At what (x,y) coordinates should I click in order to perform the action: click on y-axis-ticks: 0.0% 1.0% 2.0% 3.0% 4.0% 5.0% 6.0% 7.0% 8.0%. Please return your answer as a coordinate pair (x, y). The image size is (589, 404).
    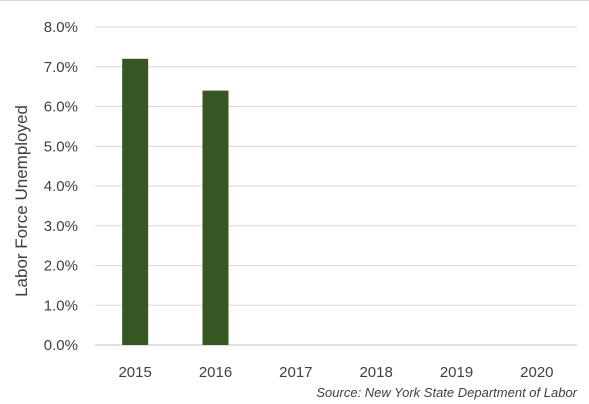
    Looking at the image, I should click on (61, 186).